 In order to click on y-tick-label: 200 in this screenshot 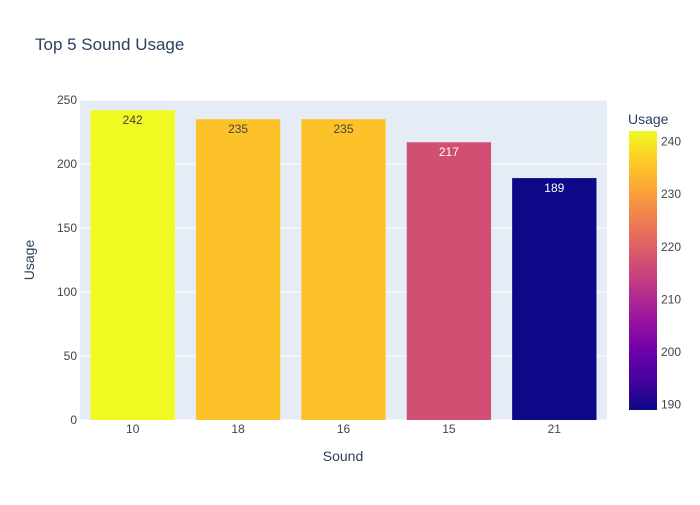, I will do `click(67, 164)`.